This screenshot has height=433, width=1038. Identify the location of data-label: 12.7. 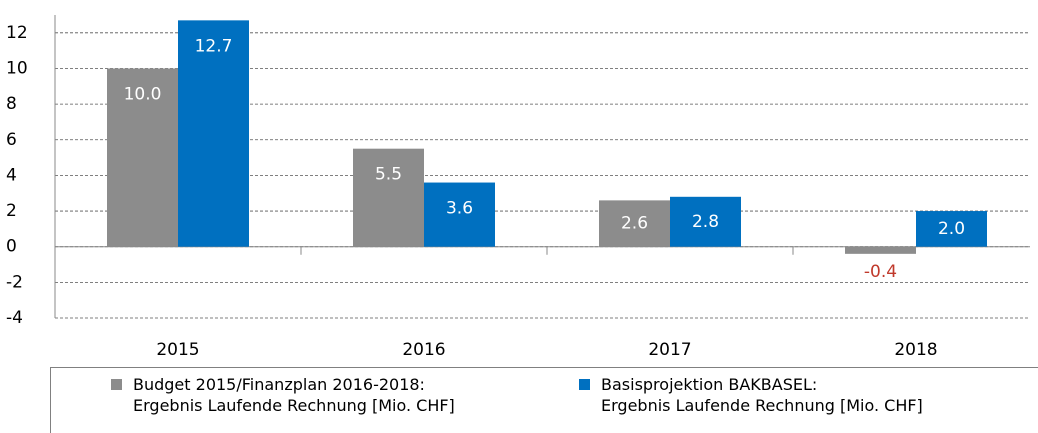
(214, 46).